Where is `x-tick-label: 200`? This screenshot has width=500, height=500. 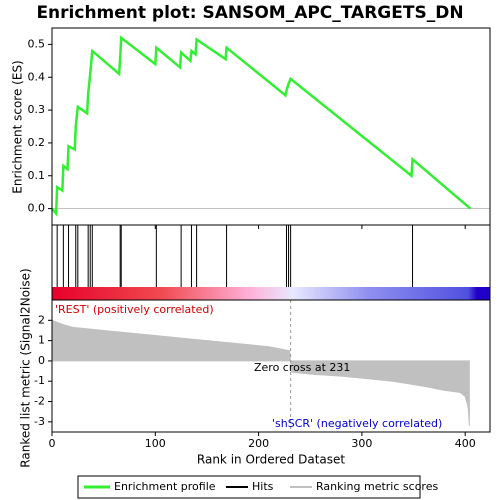 x-tick-label: 200 is located at coordinates (258, 443).